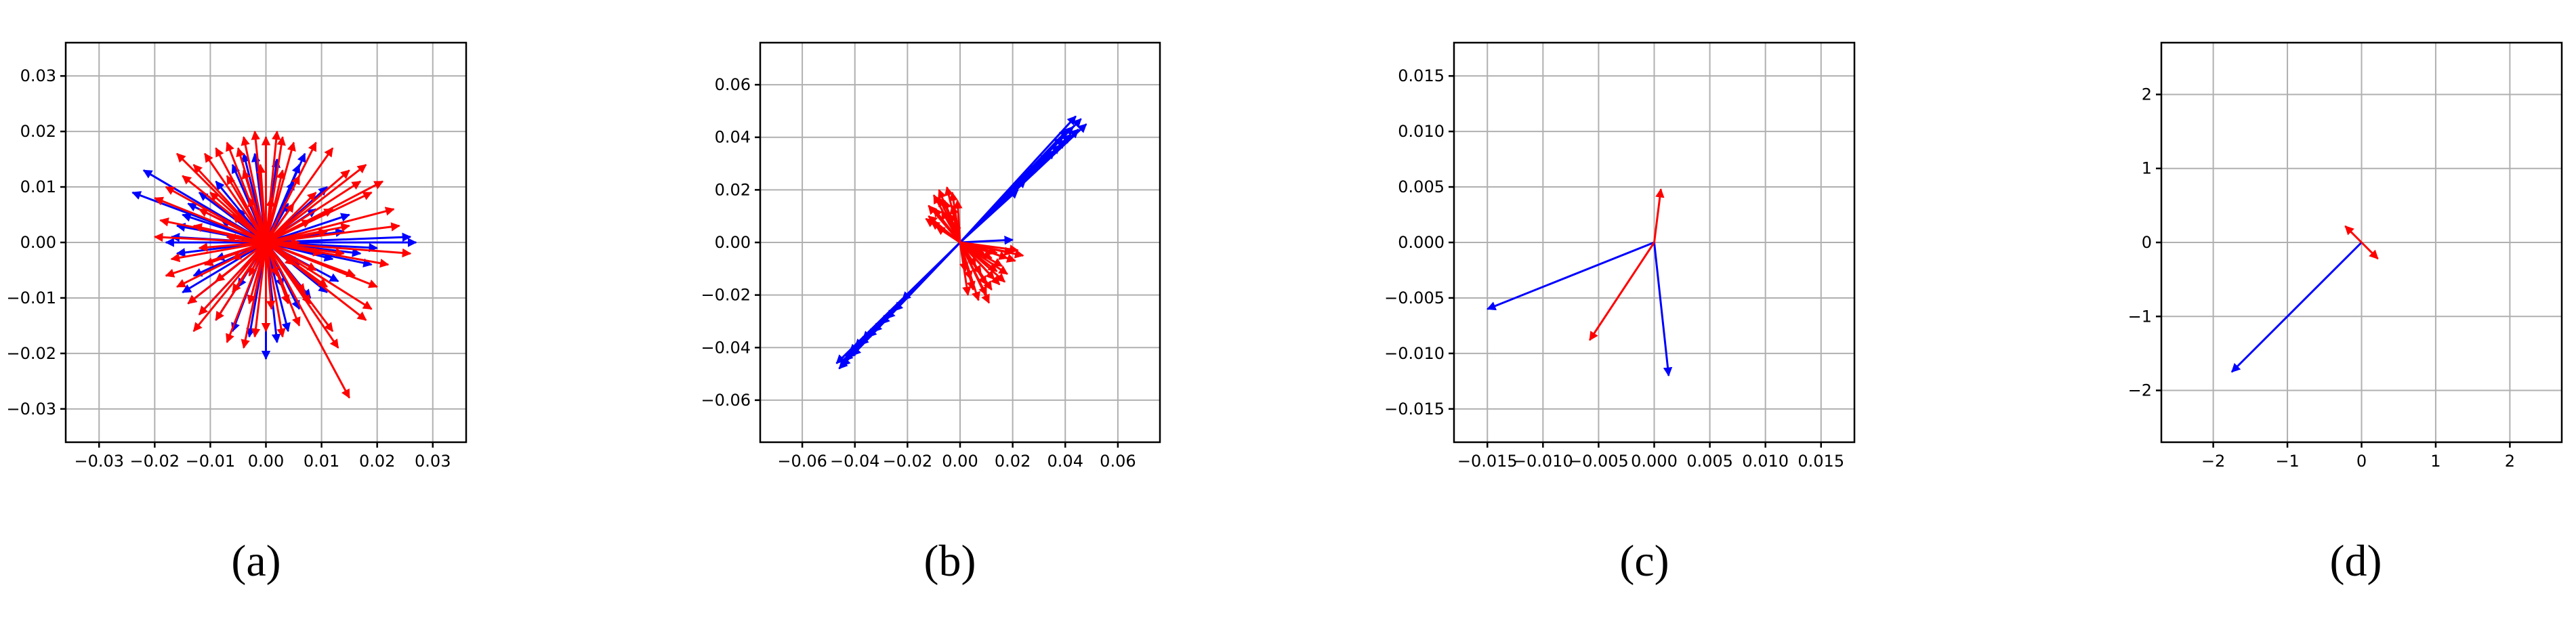  Describe the element at coordinates (2147, 243) in the screenshot. I see `panel-d-ytick-label-2: 0` at that location.